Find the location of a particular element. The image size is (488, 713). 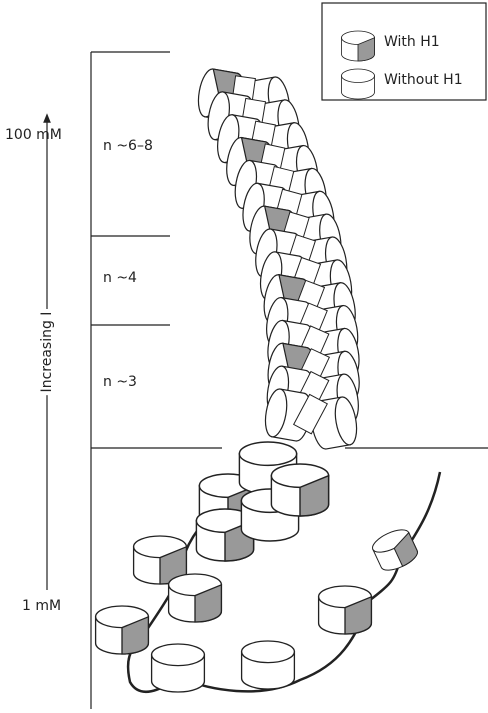

legend-without: Without H1 is located at coordinates (423, 80).